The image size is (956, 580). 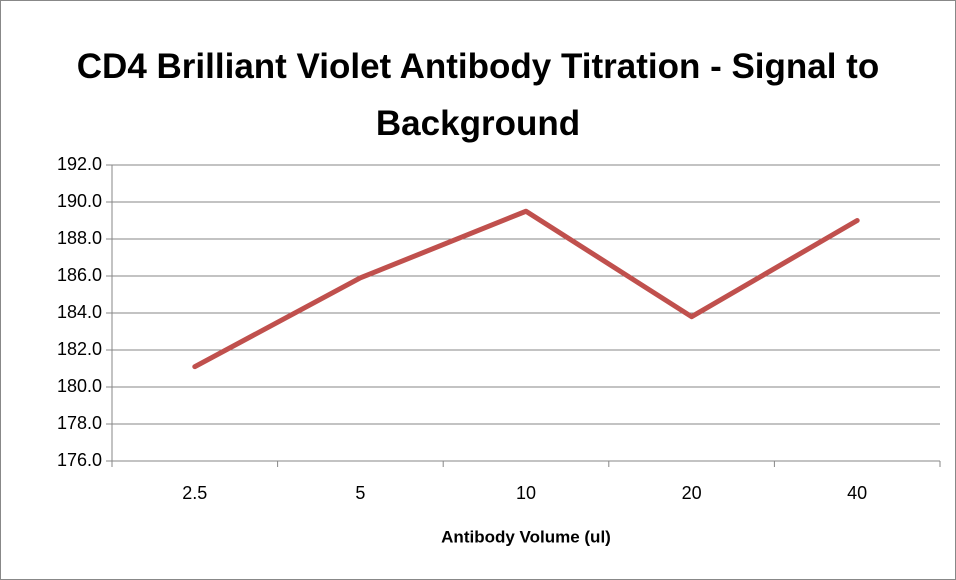 I want to click on y-tick-label: 186.0, so click(x=79, y=275).